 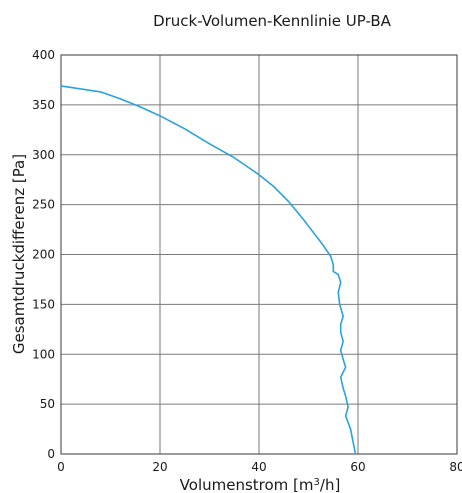 I want to click on x-axis-title-sup: 3, so click(x=317, y=482).